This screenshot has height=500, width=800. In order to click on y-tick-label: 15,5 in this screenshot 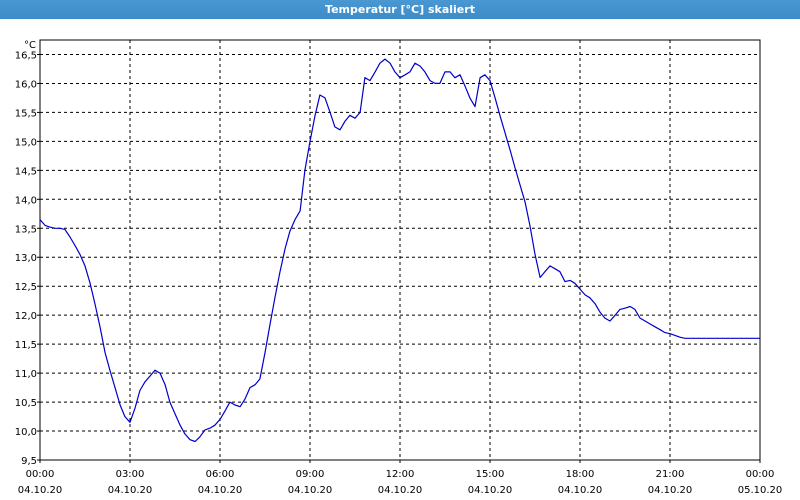, I will do `click(26, 113)`.